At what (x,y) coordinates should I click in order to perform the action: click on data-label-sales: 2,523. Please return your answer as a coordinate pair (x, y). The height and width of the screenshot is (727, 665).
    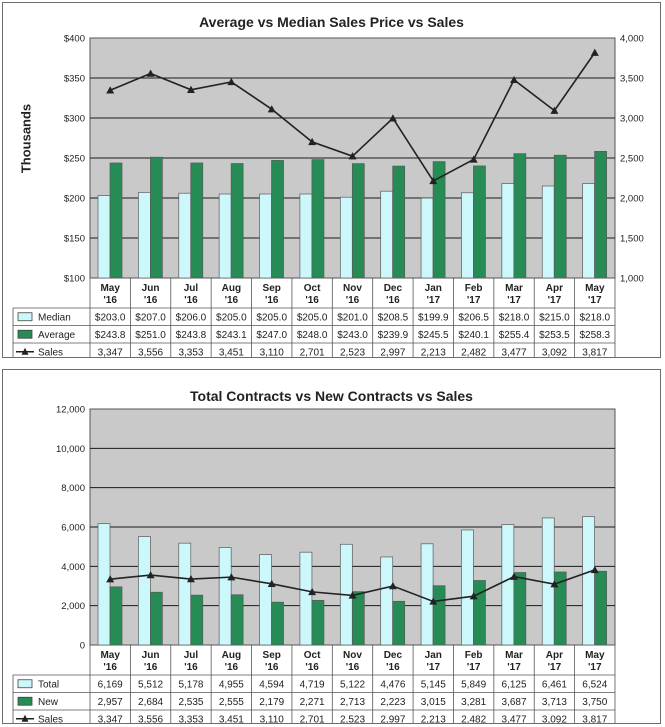
    Looking at the image, I should click on (352, 352).